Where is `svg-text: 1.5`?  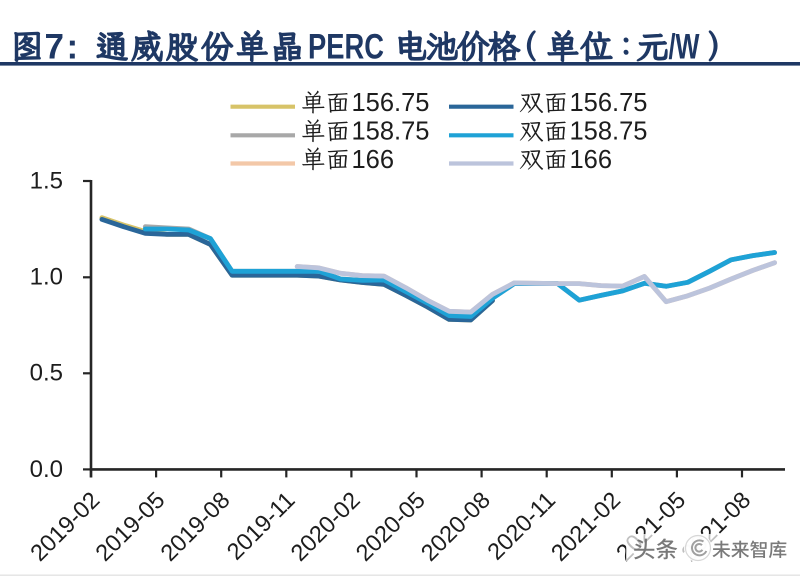
svg-text: 1.5 is located at coordinates (46, 180).